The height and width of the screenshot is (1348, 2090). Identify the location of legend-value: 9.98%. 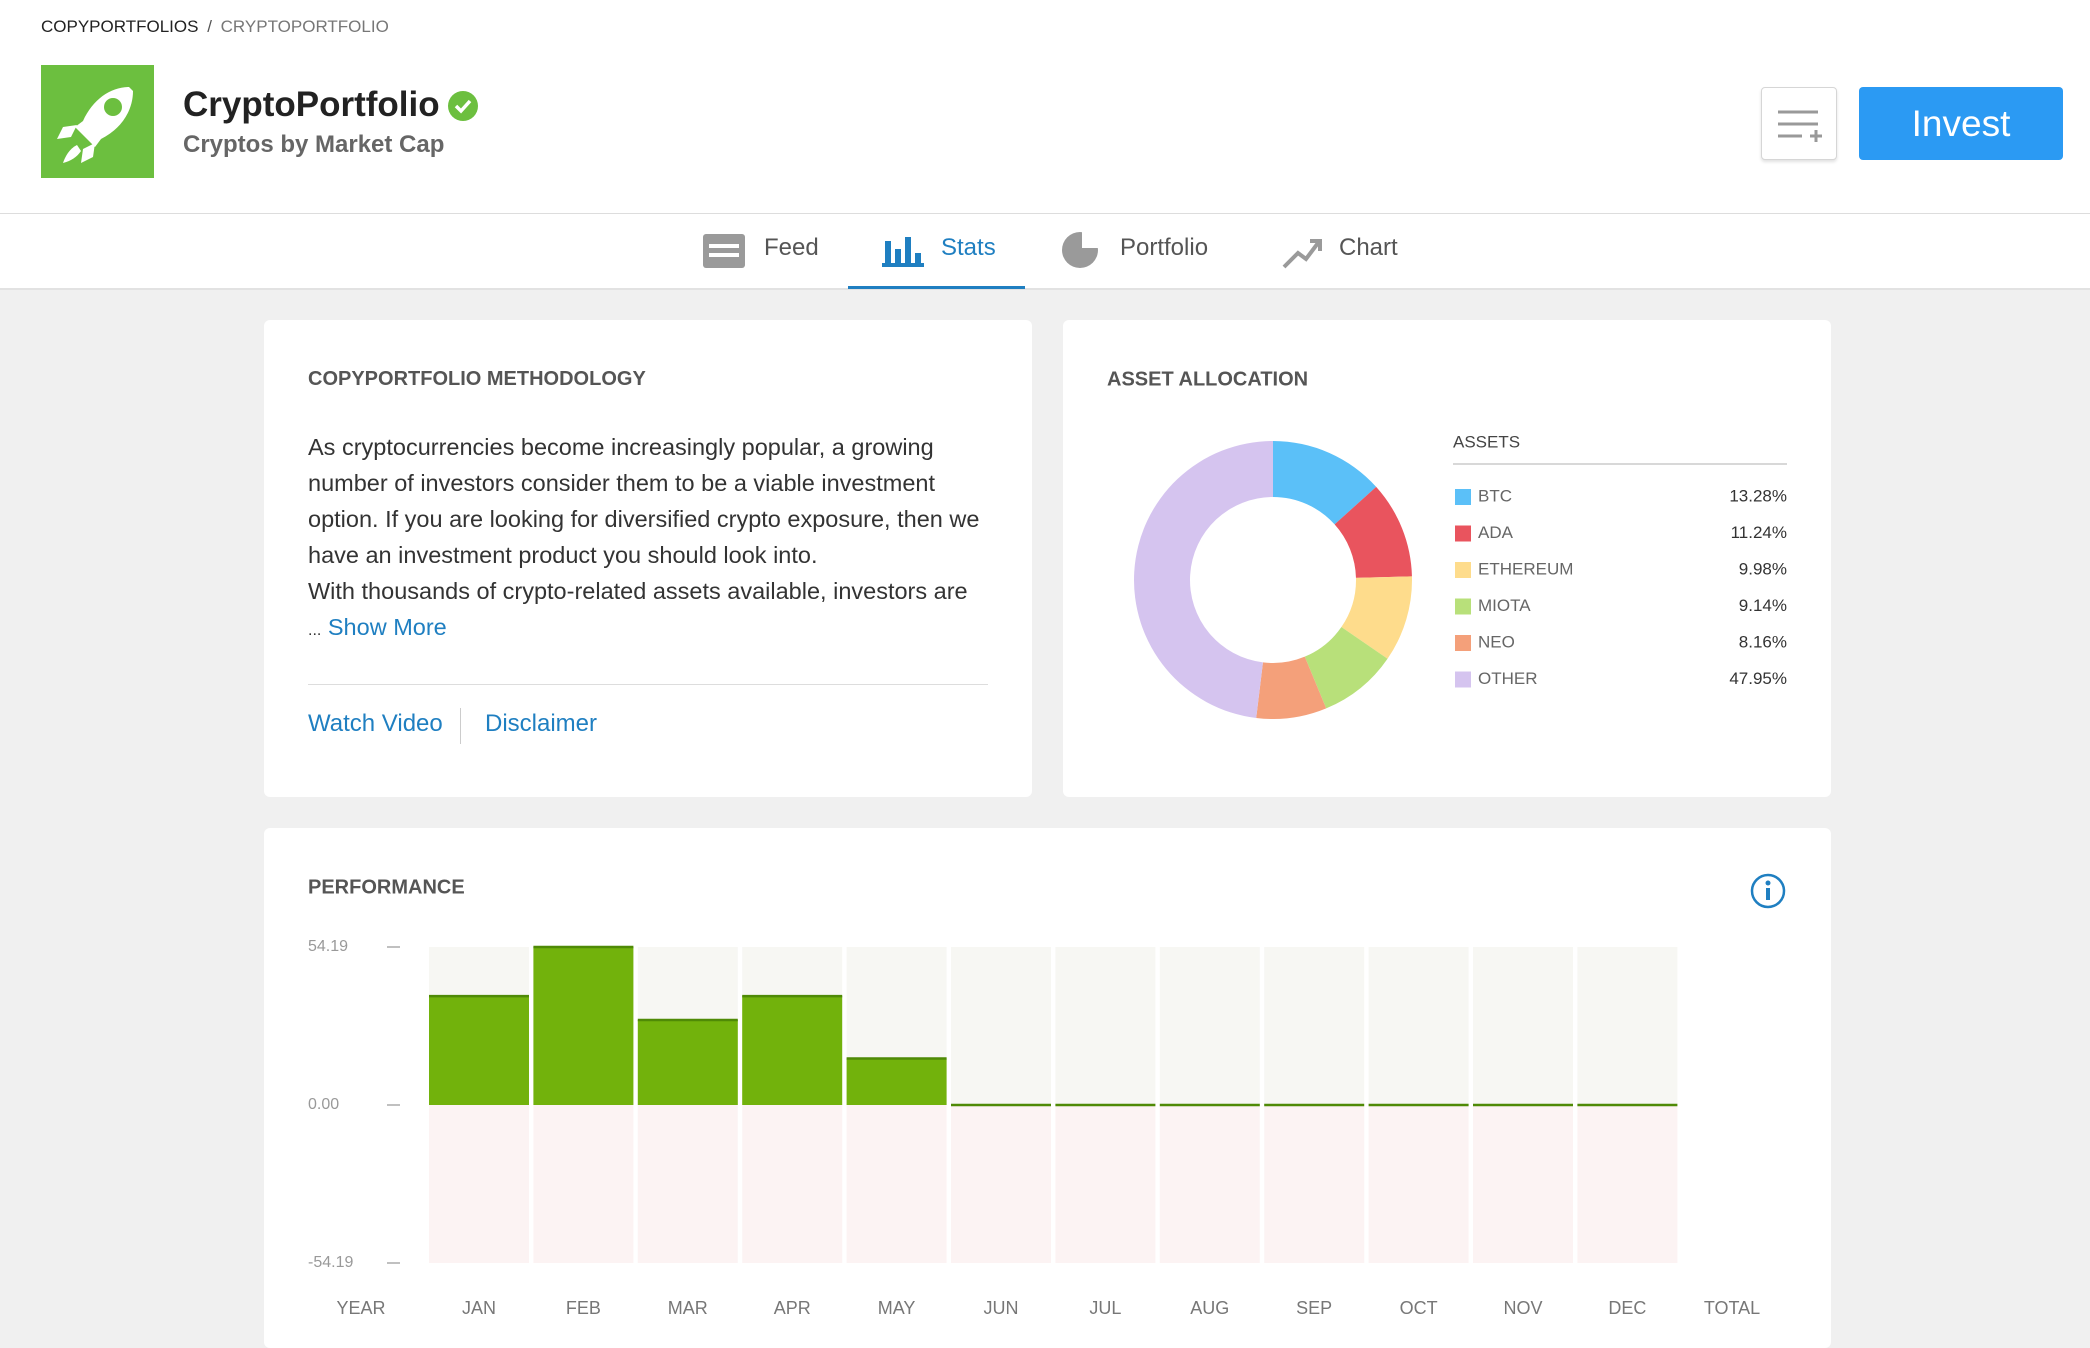
(1763, 568).